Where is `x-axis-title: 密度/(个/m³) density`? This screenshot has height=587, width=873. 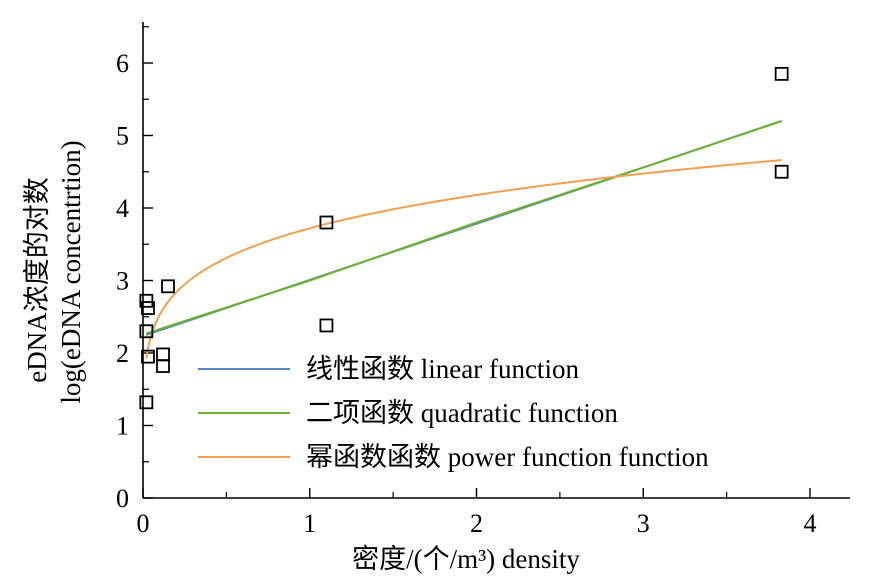
x-axis-title: 密度/(个/m³) density is located at coordinates (466, 559).